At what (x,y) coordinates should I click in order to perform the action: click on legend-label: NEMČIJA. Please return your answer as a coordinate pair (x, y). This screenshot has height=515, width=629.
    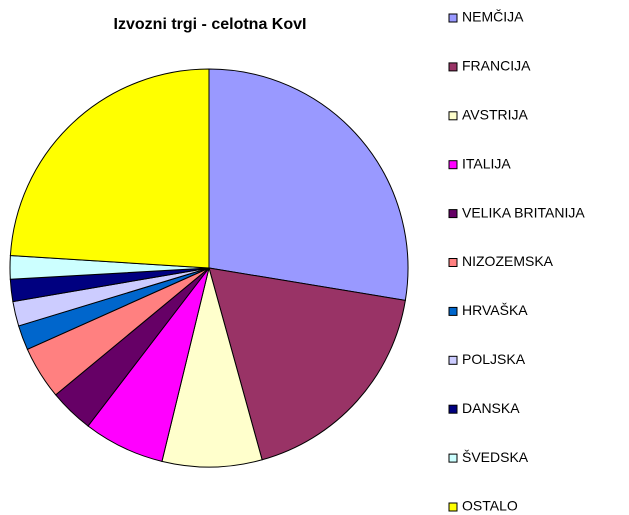
    Looking at the image, I should click on (493, 17).